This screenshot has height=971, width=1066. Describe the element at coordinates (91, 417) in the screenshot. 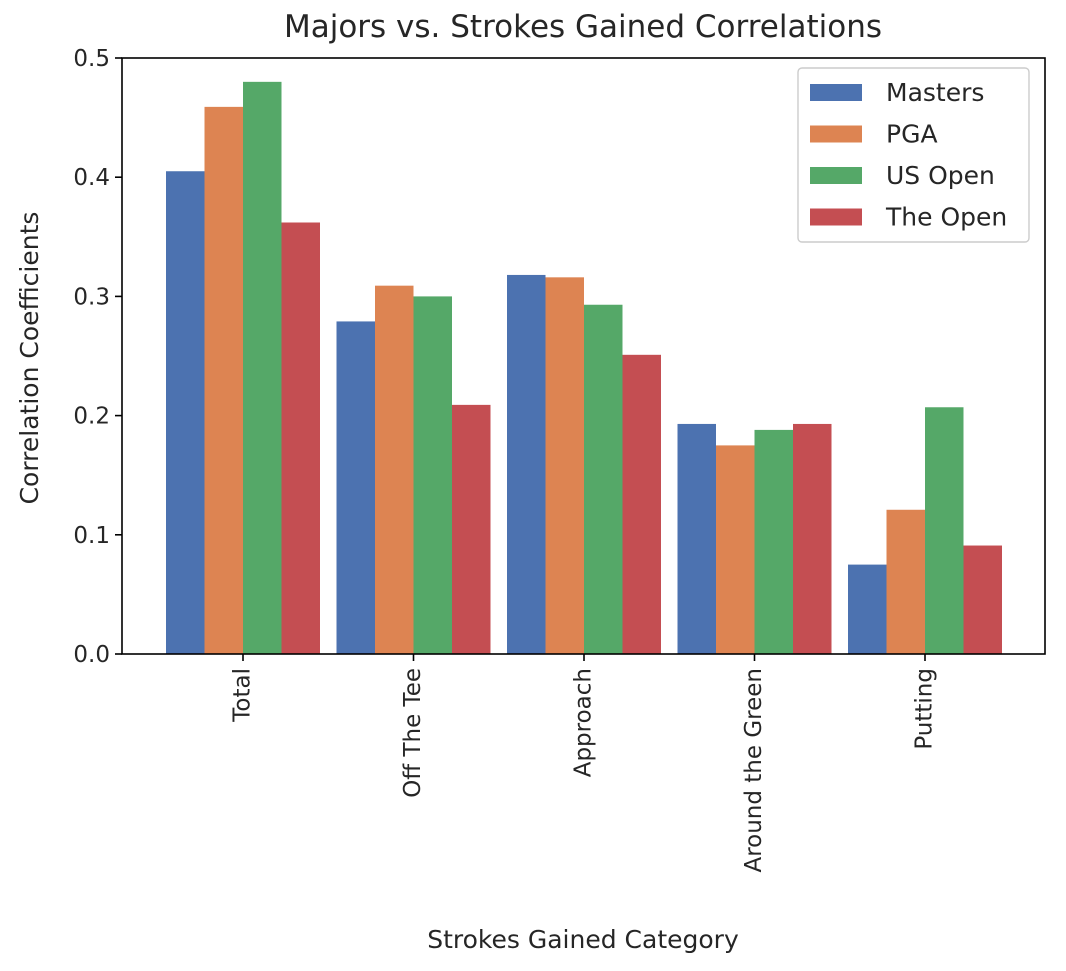

I see `y-tick-label: 0.2` at that location.